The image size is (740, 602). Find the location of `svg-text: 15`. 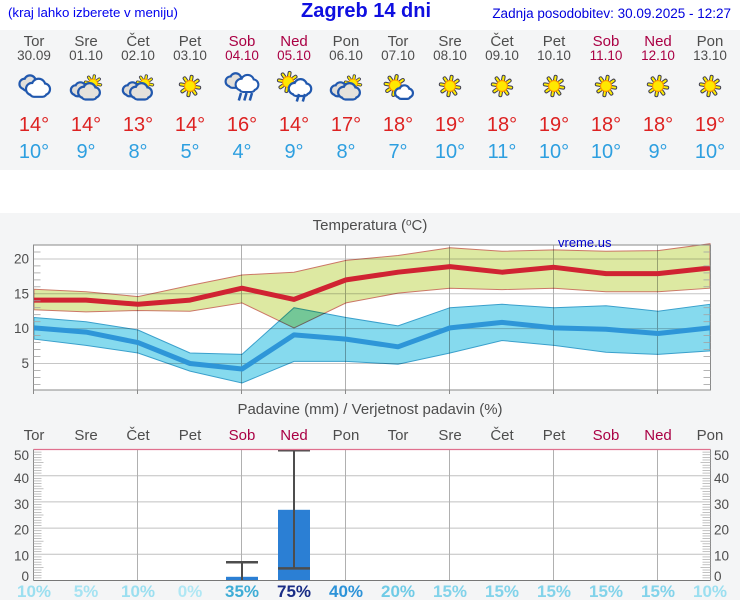

svg-text: 15 is located at coordinates (21, 293).